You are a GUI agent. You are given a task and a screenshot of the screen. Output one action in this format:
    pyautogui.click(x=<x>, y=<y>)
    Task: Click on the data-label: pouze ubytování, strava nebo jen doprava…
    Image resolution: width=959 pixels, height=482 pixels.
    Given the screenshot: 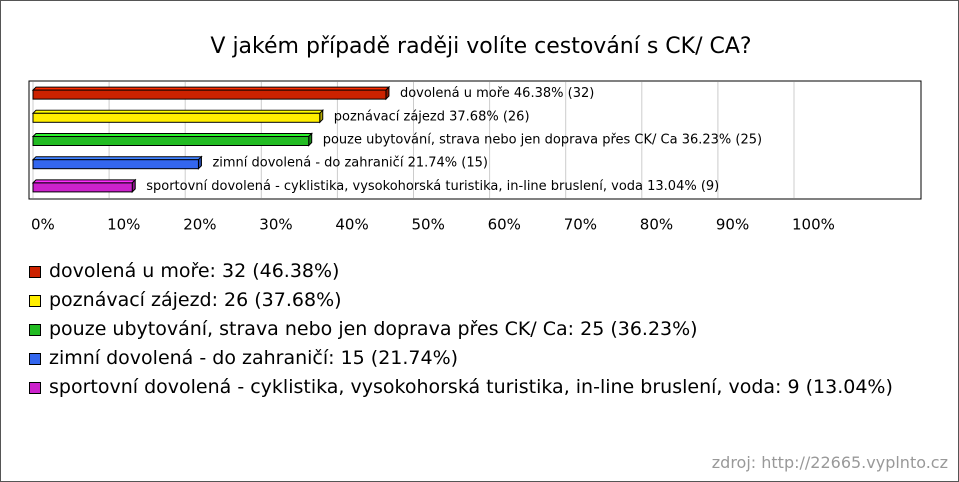 What is the action you would take?
    pyautogui.click(x=542, y=140)
    